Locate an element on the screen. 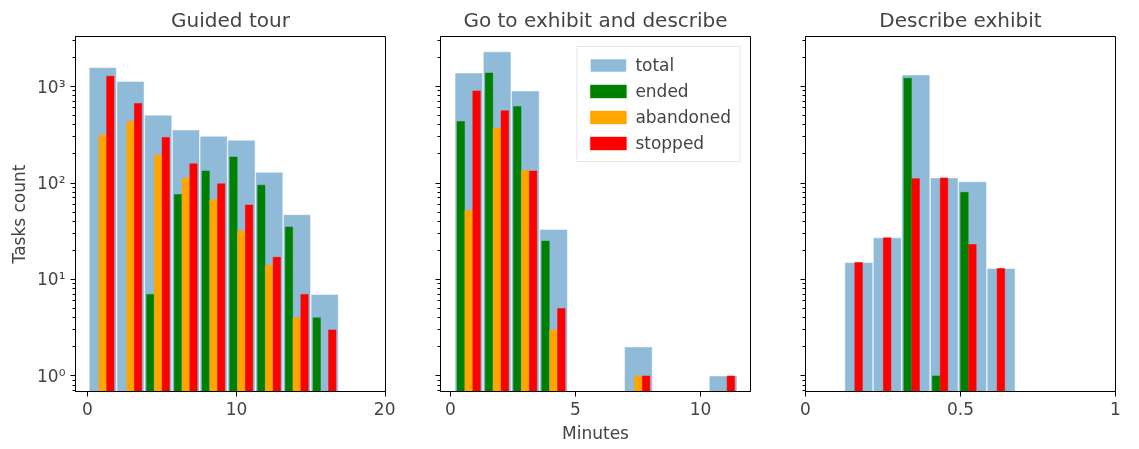 The image size is (1139, 449). chart-title: Guided tour is located at coordinates (231, 19).